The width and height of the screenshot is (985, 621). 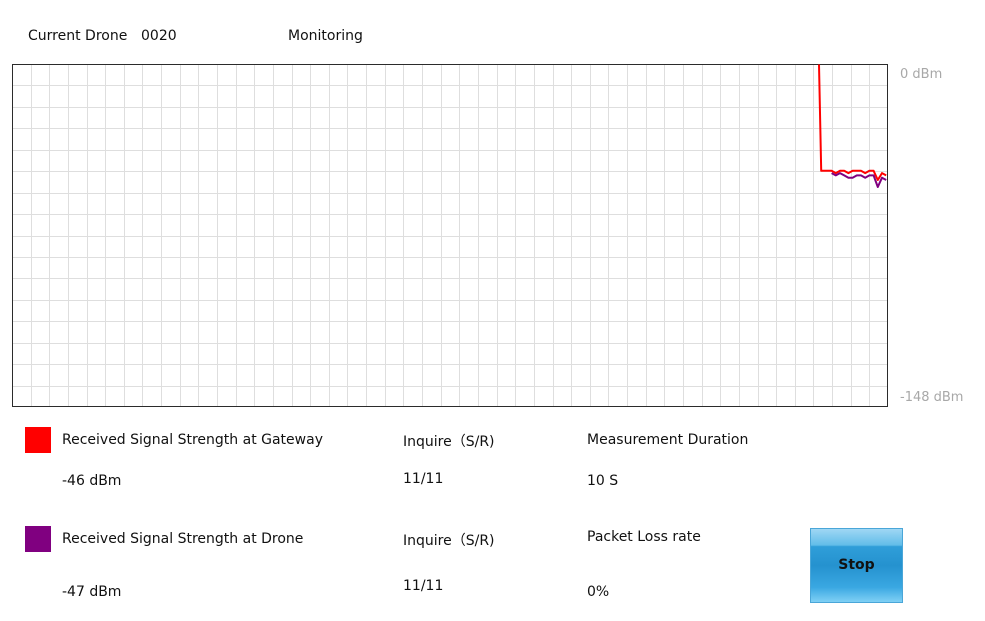 What do you see at coordinates (598, 592) in the screenshot?
I see `packet-loss-value: 0%` at bounding box center [598, 592].